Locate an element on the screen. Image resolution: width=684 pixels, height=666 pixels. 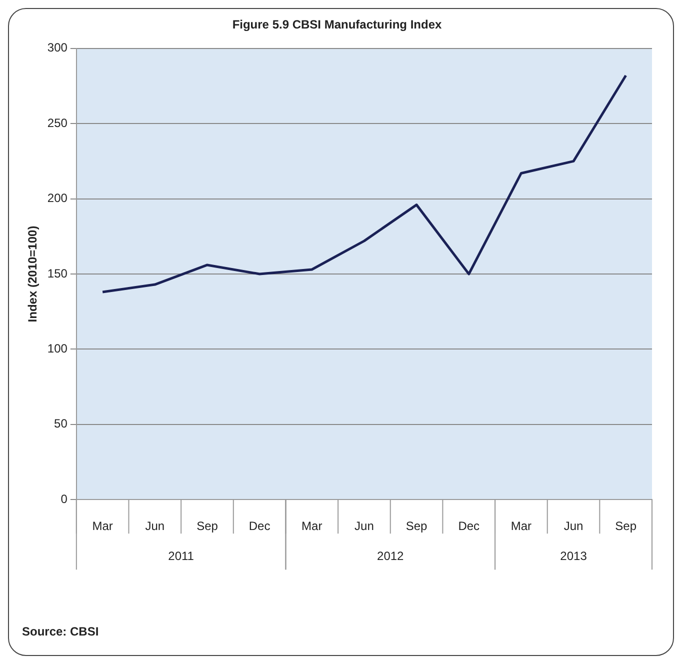
y-tick-label: 0 is located at coordinates (64, 499).